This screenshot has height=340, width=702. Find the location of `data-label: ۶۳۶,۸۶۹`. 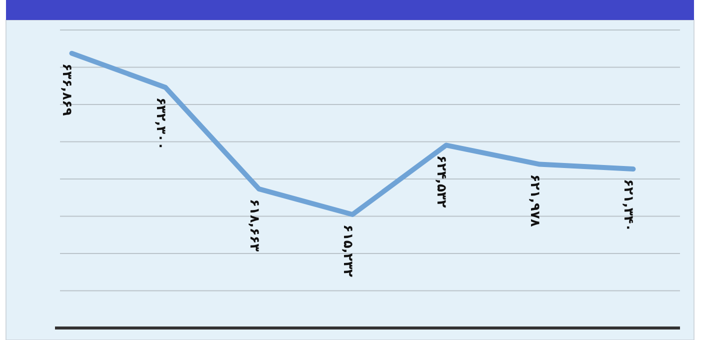

data-label: ۶۳۶,۸۶۹ is located at coordinates (66, 89).